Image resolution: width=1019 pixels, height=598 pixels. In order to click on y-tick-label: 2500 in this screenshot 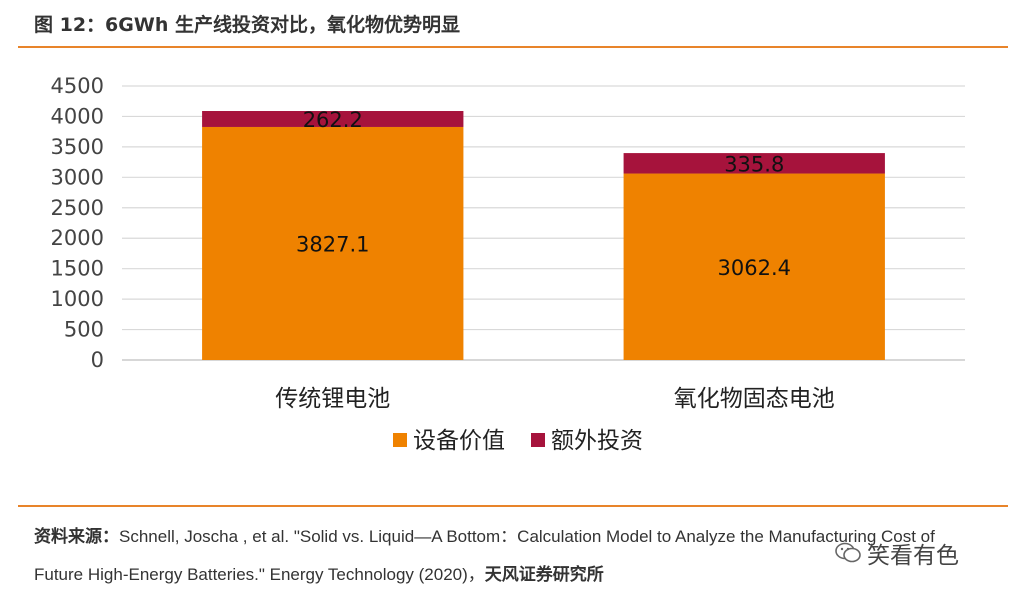, I will do `click(77, 208)`.